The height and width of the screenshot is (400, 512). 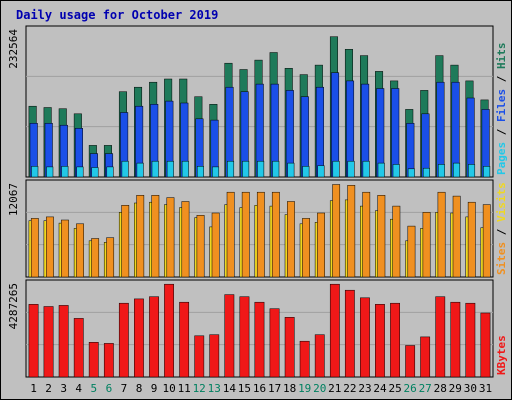 What do you see at coordinates (13, 306) in the screenshot?
I see `max-value-label: 4287265` at bounding box center [13, 306].